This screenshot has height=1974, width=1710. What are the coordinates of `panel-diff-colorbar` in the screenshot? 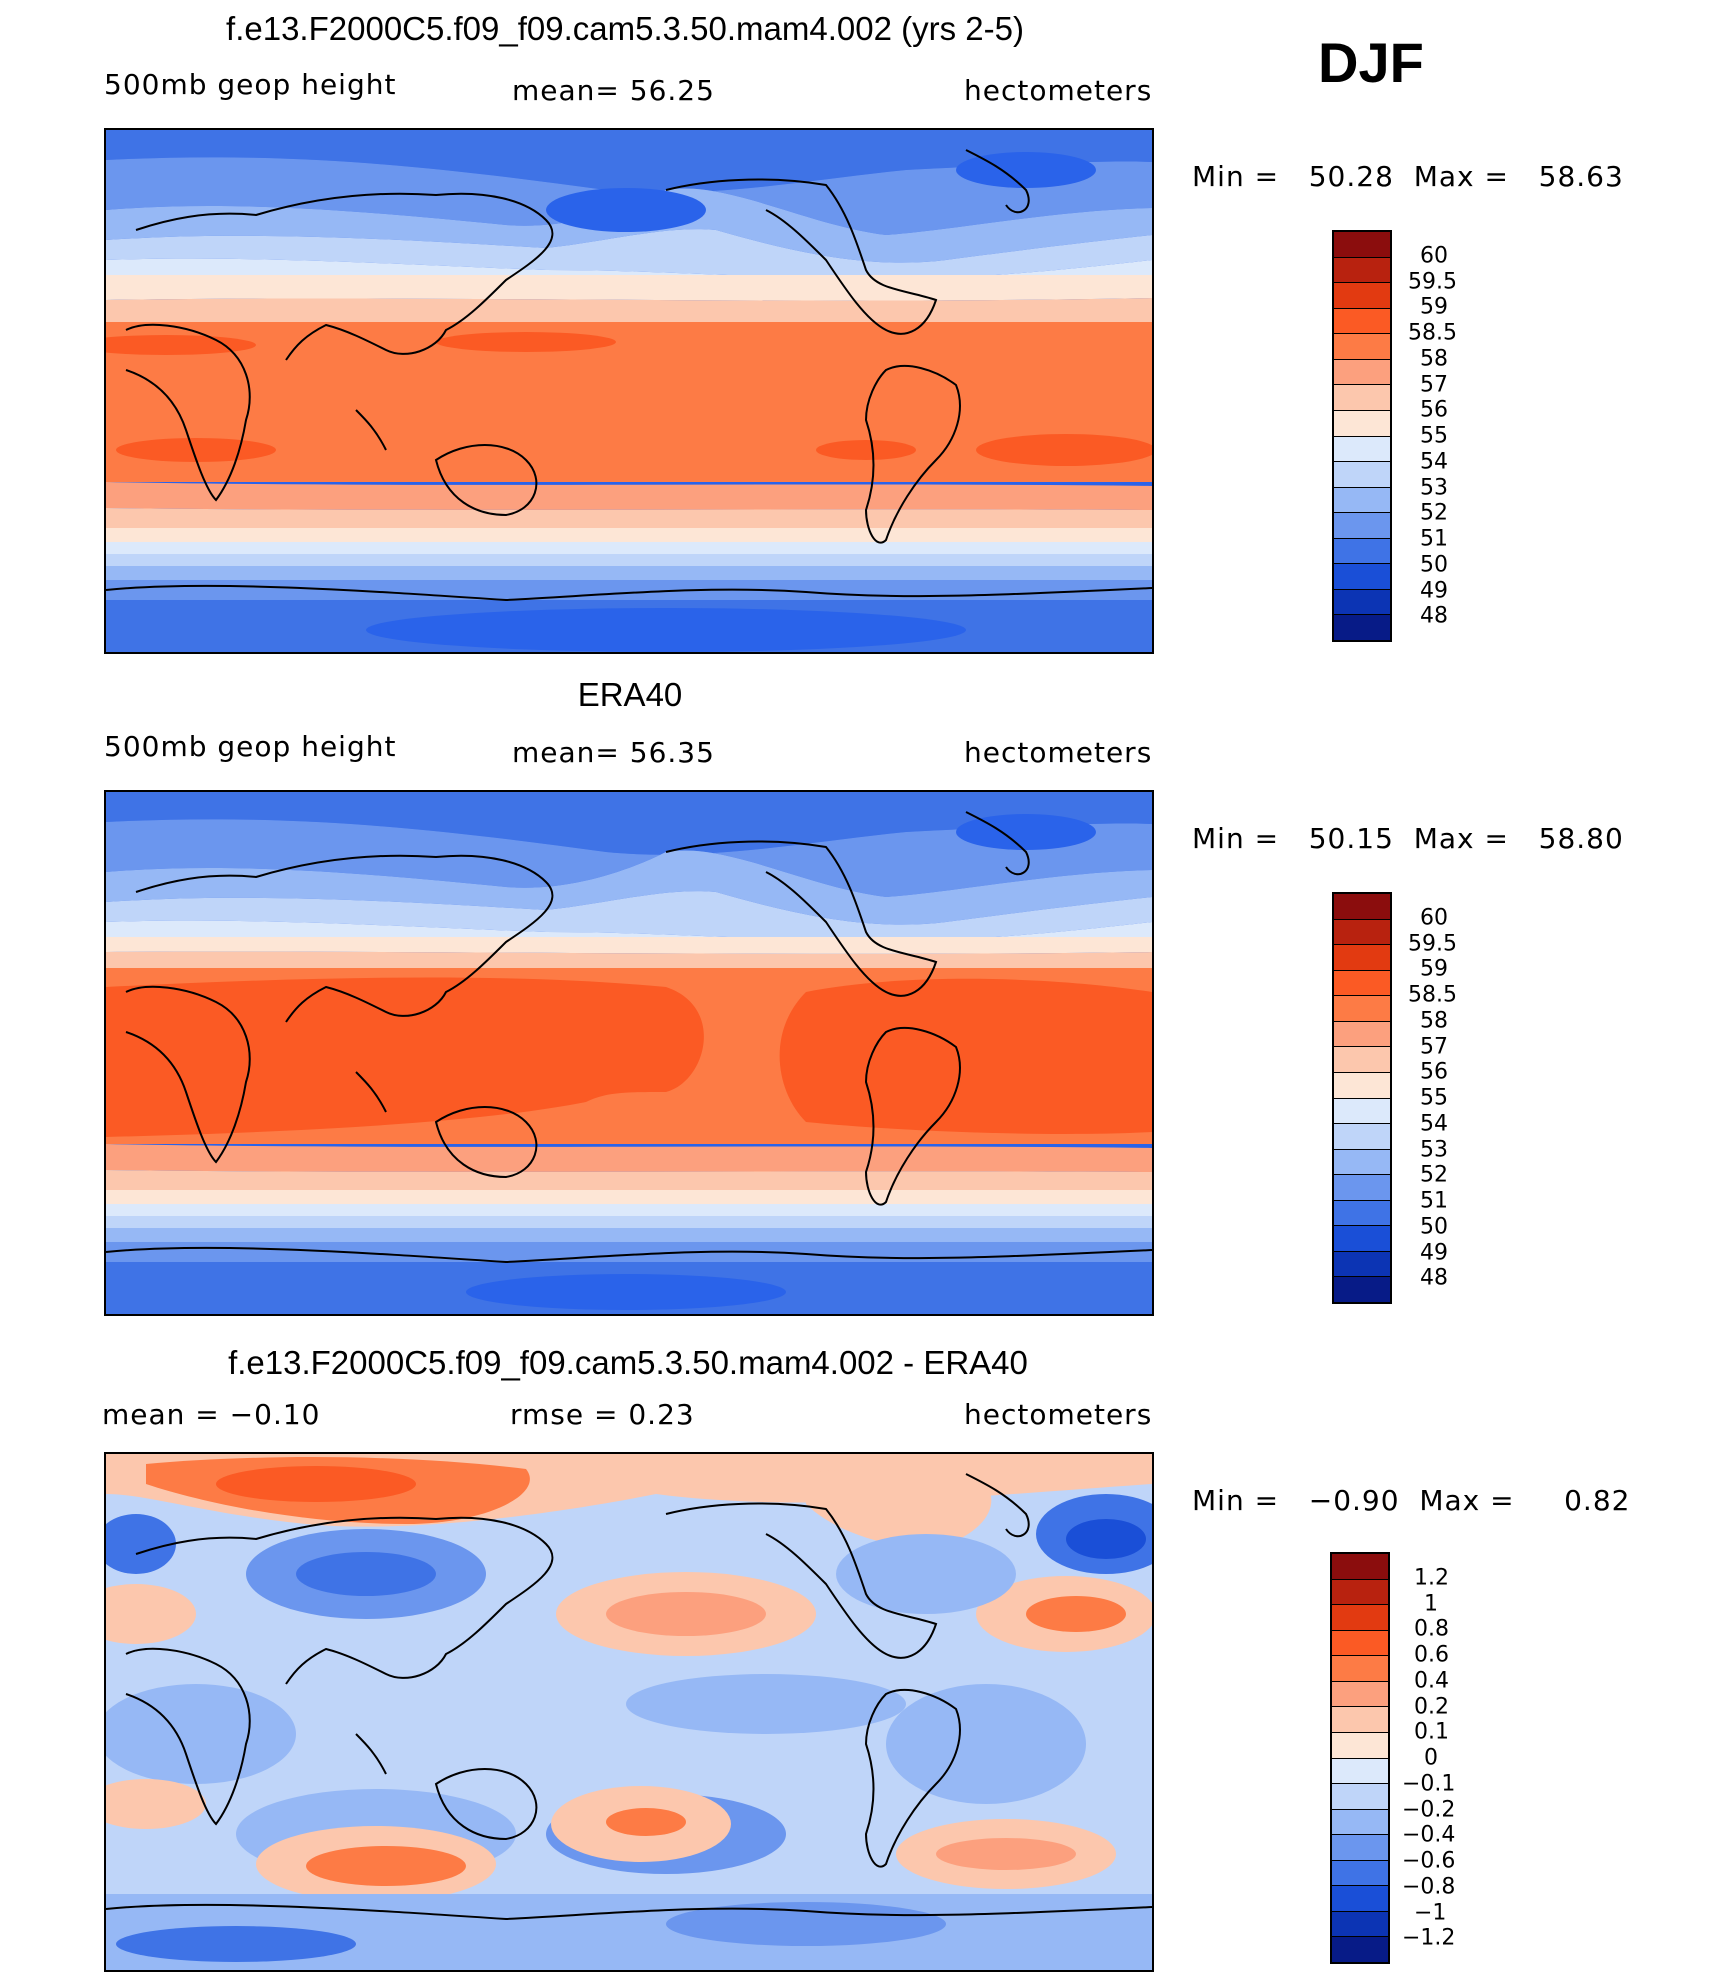 It's located at (1360, 1758).